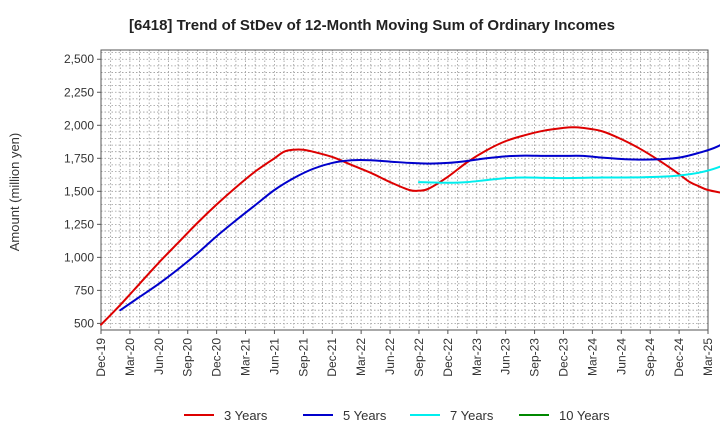  Describe the element at coordinates (650, 357) in the screenshot. I see `x-tick-label: Sep-24` at that location.